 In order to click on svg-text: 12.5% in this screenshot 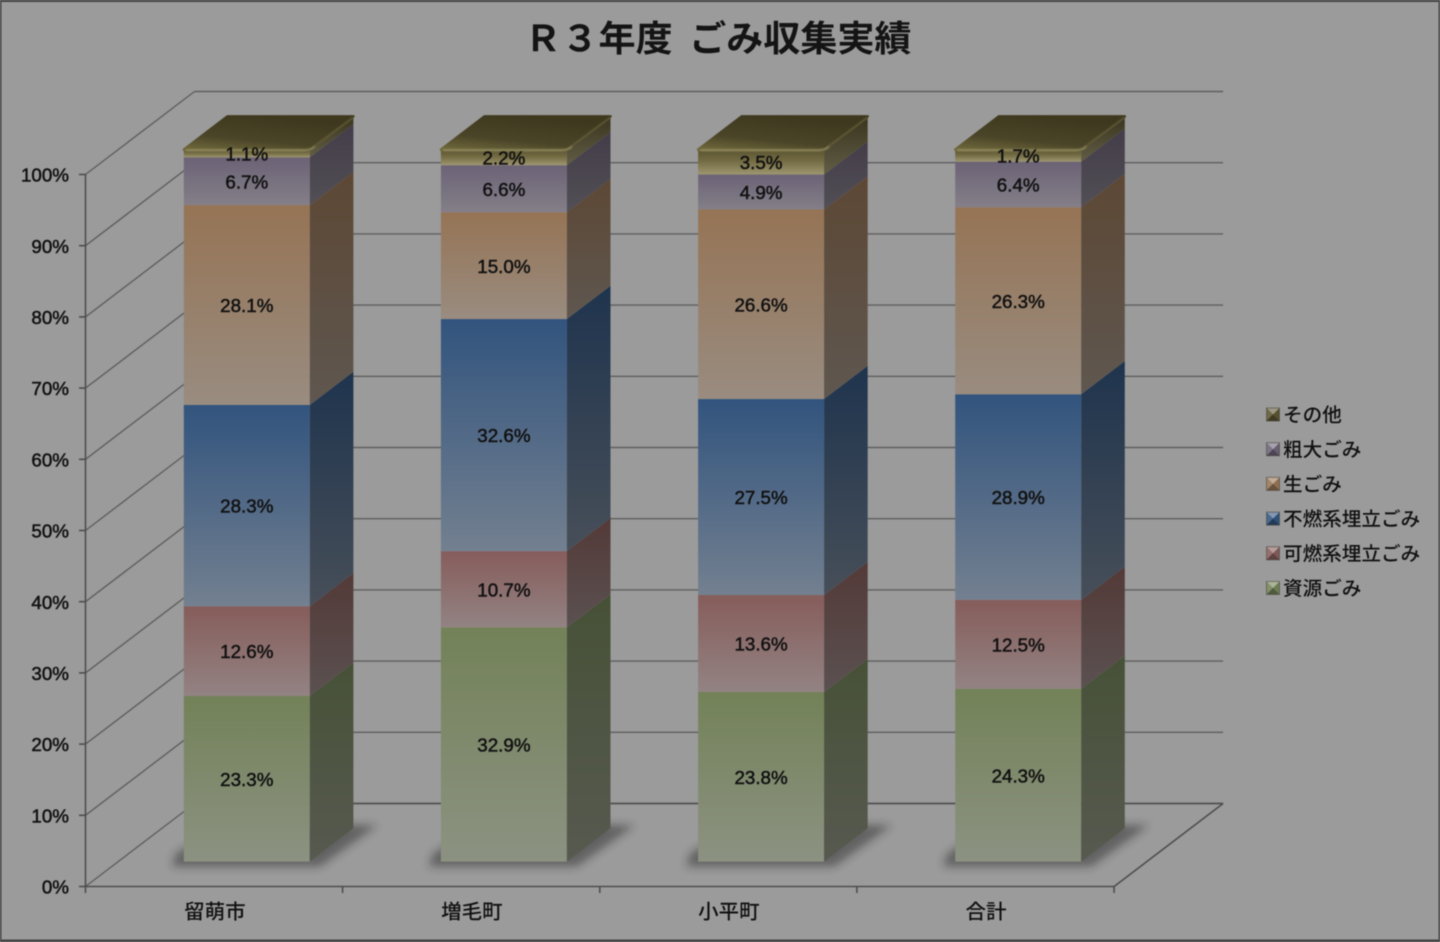, I will do `click(1019, 644)`.